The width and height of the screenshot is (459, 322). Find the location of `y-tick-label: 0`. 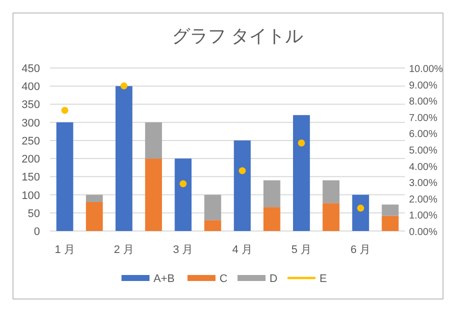

y-tick-label: 0 is located at coordinates (37, 232).